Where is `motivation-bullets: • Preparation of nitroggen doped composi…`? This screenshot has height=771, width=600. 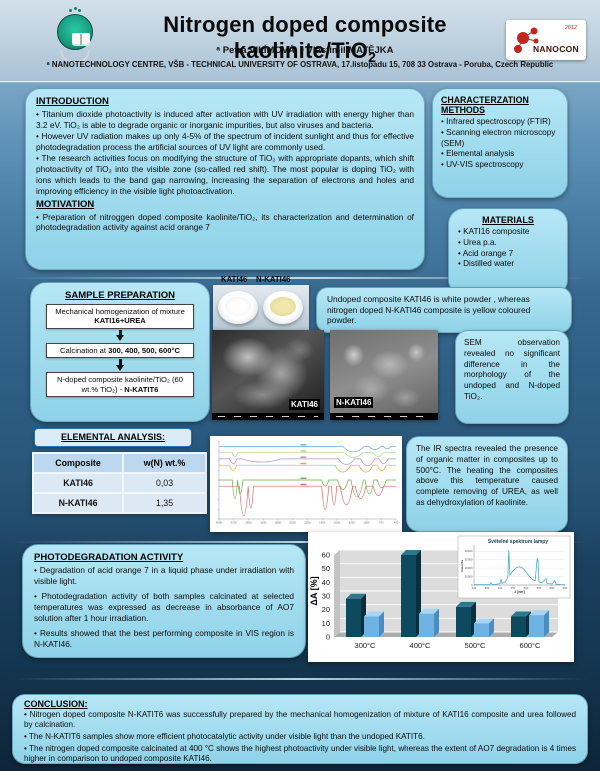
motivation-bullets: • Preparation of nitroggen doped composi… is located at coordinates (225, 223).